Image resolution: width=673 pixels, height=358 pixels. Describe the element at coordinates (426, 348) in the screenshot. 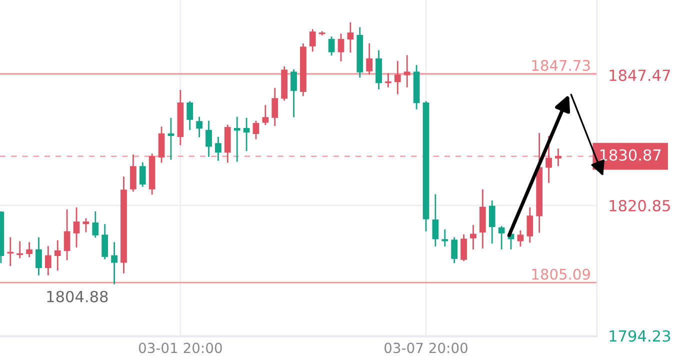

I see `x-tick-label: 03-07 20:00` at that location.